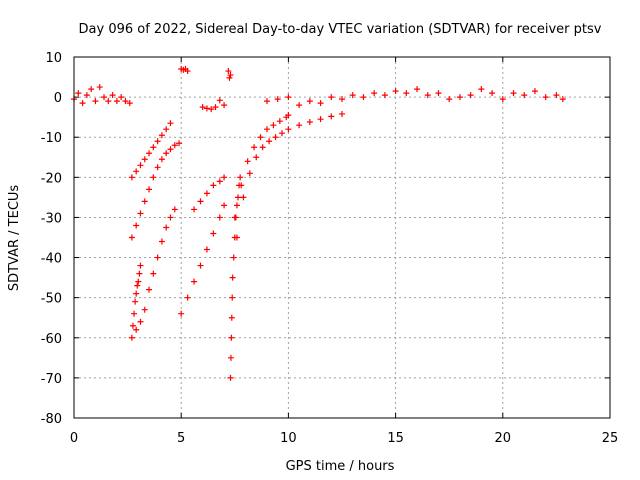  Describe the element at coordinates (14, 238) in the screenshot. I see `y-axis-label: SDTVAR / TECUs` at that location.